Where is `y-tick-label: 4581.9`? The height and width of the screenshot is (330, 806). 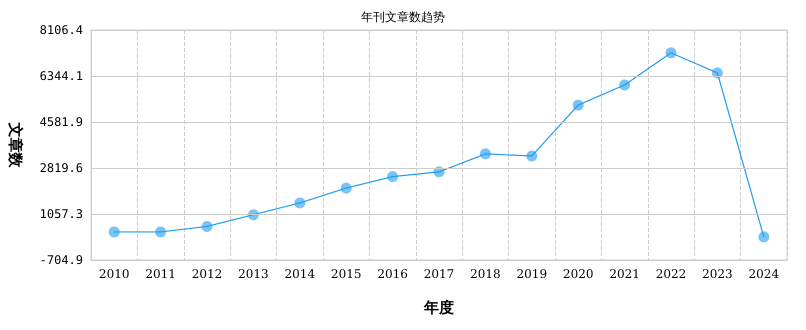
y-tick-label: 4581.9 is located at coordinates (61, 122).